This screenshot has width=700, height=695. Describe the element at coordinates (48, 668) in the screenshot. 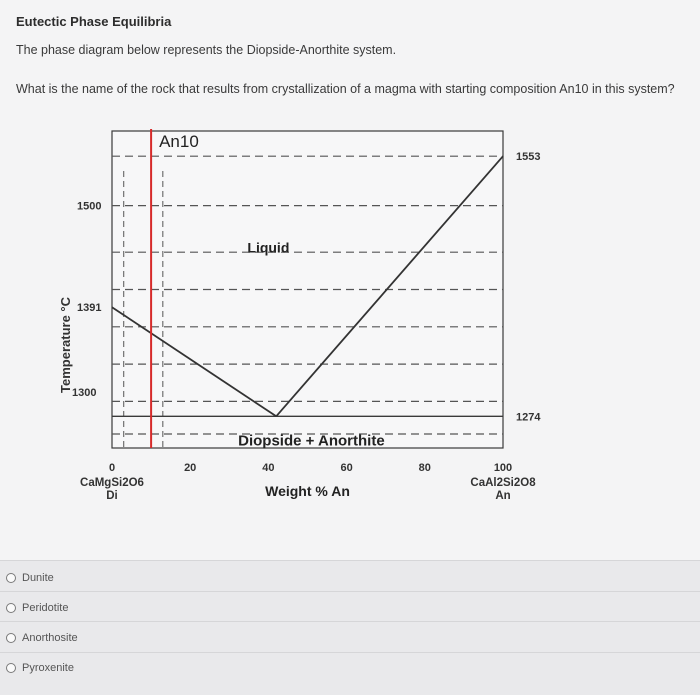

I see `option-label: Pyroxenite` at that location.